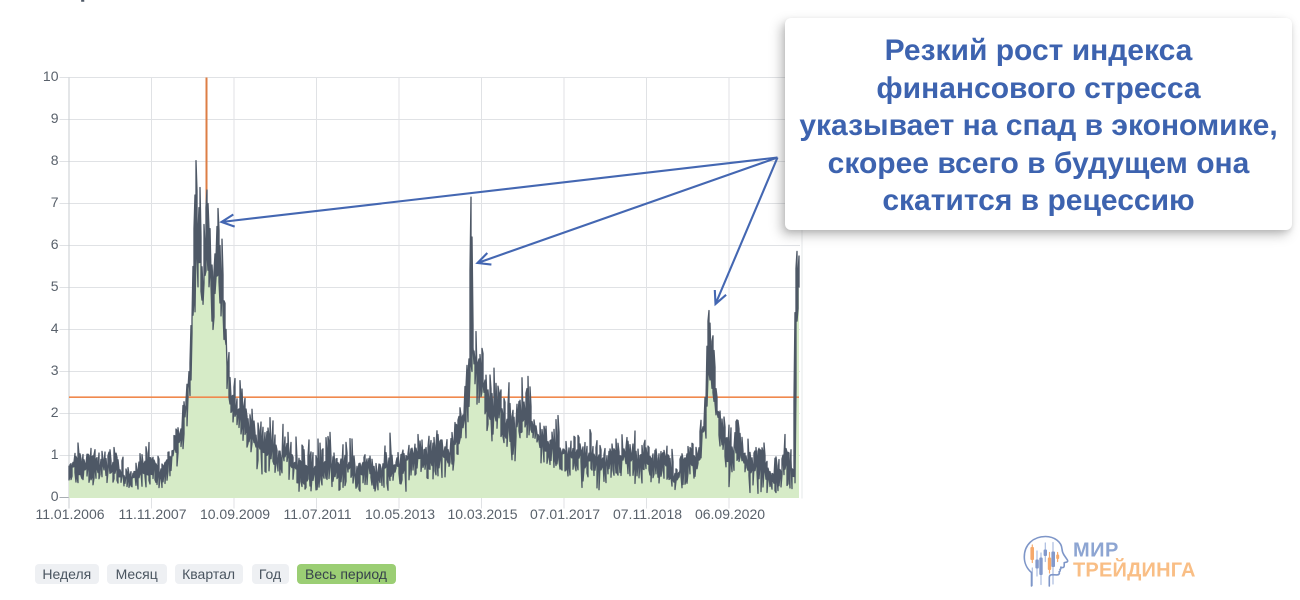 The width and height of the screenshot is (1300, 600). I want to click on svg-text: ТРЕЙДИНГА, so click(1134, 570).